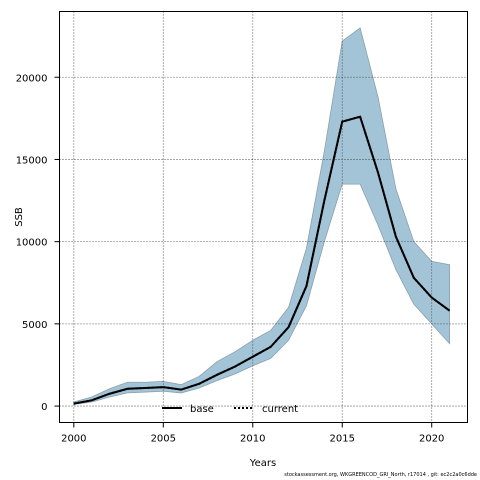 This screenshot has height=480, width=480. Describe the element at coordinates (342, 439) in the screenshot. I see `x-tick-label-2015: 2015` at that location.